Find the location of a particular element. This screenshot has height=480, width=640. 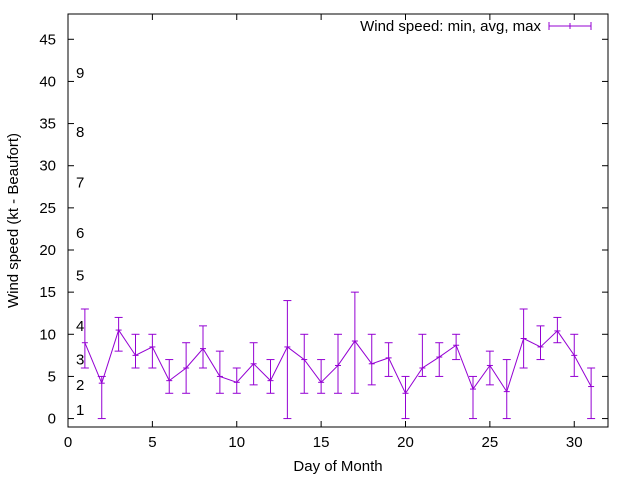

y-tick-label: 5 is located at coordinates (52, 376).